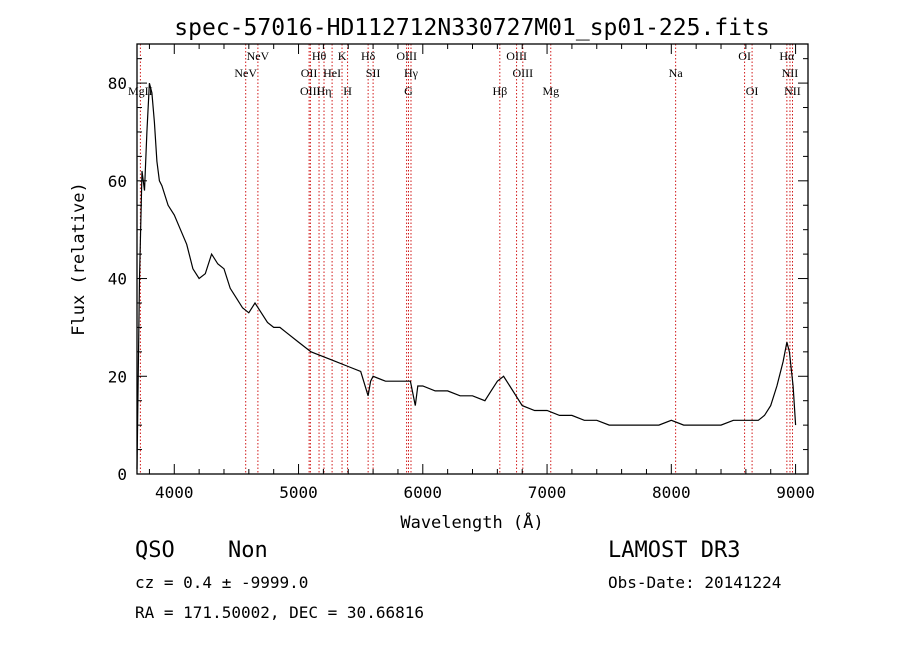  I want to click on y-tick-label: 0, so click(122, 474).